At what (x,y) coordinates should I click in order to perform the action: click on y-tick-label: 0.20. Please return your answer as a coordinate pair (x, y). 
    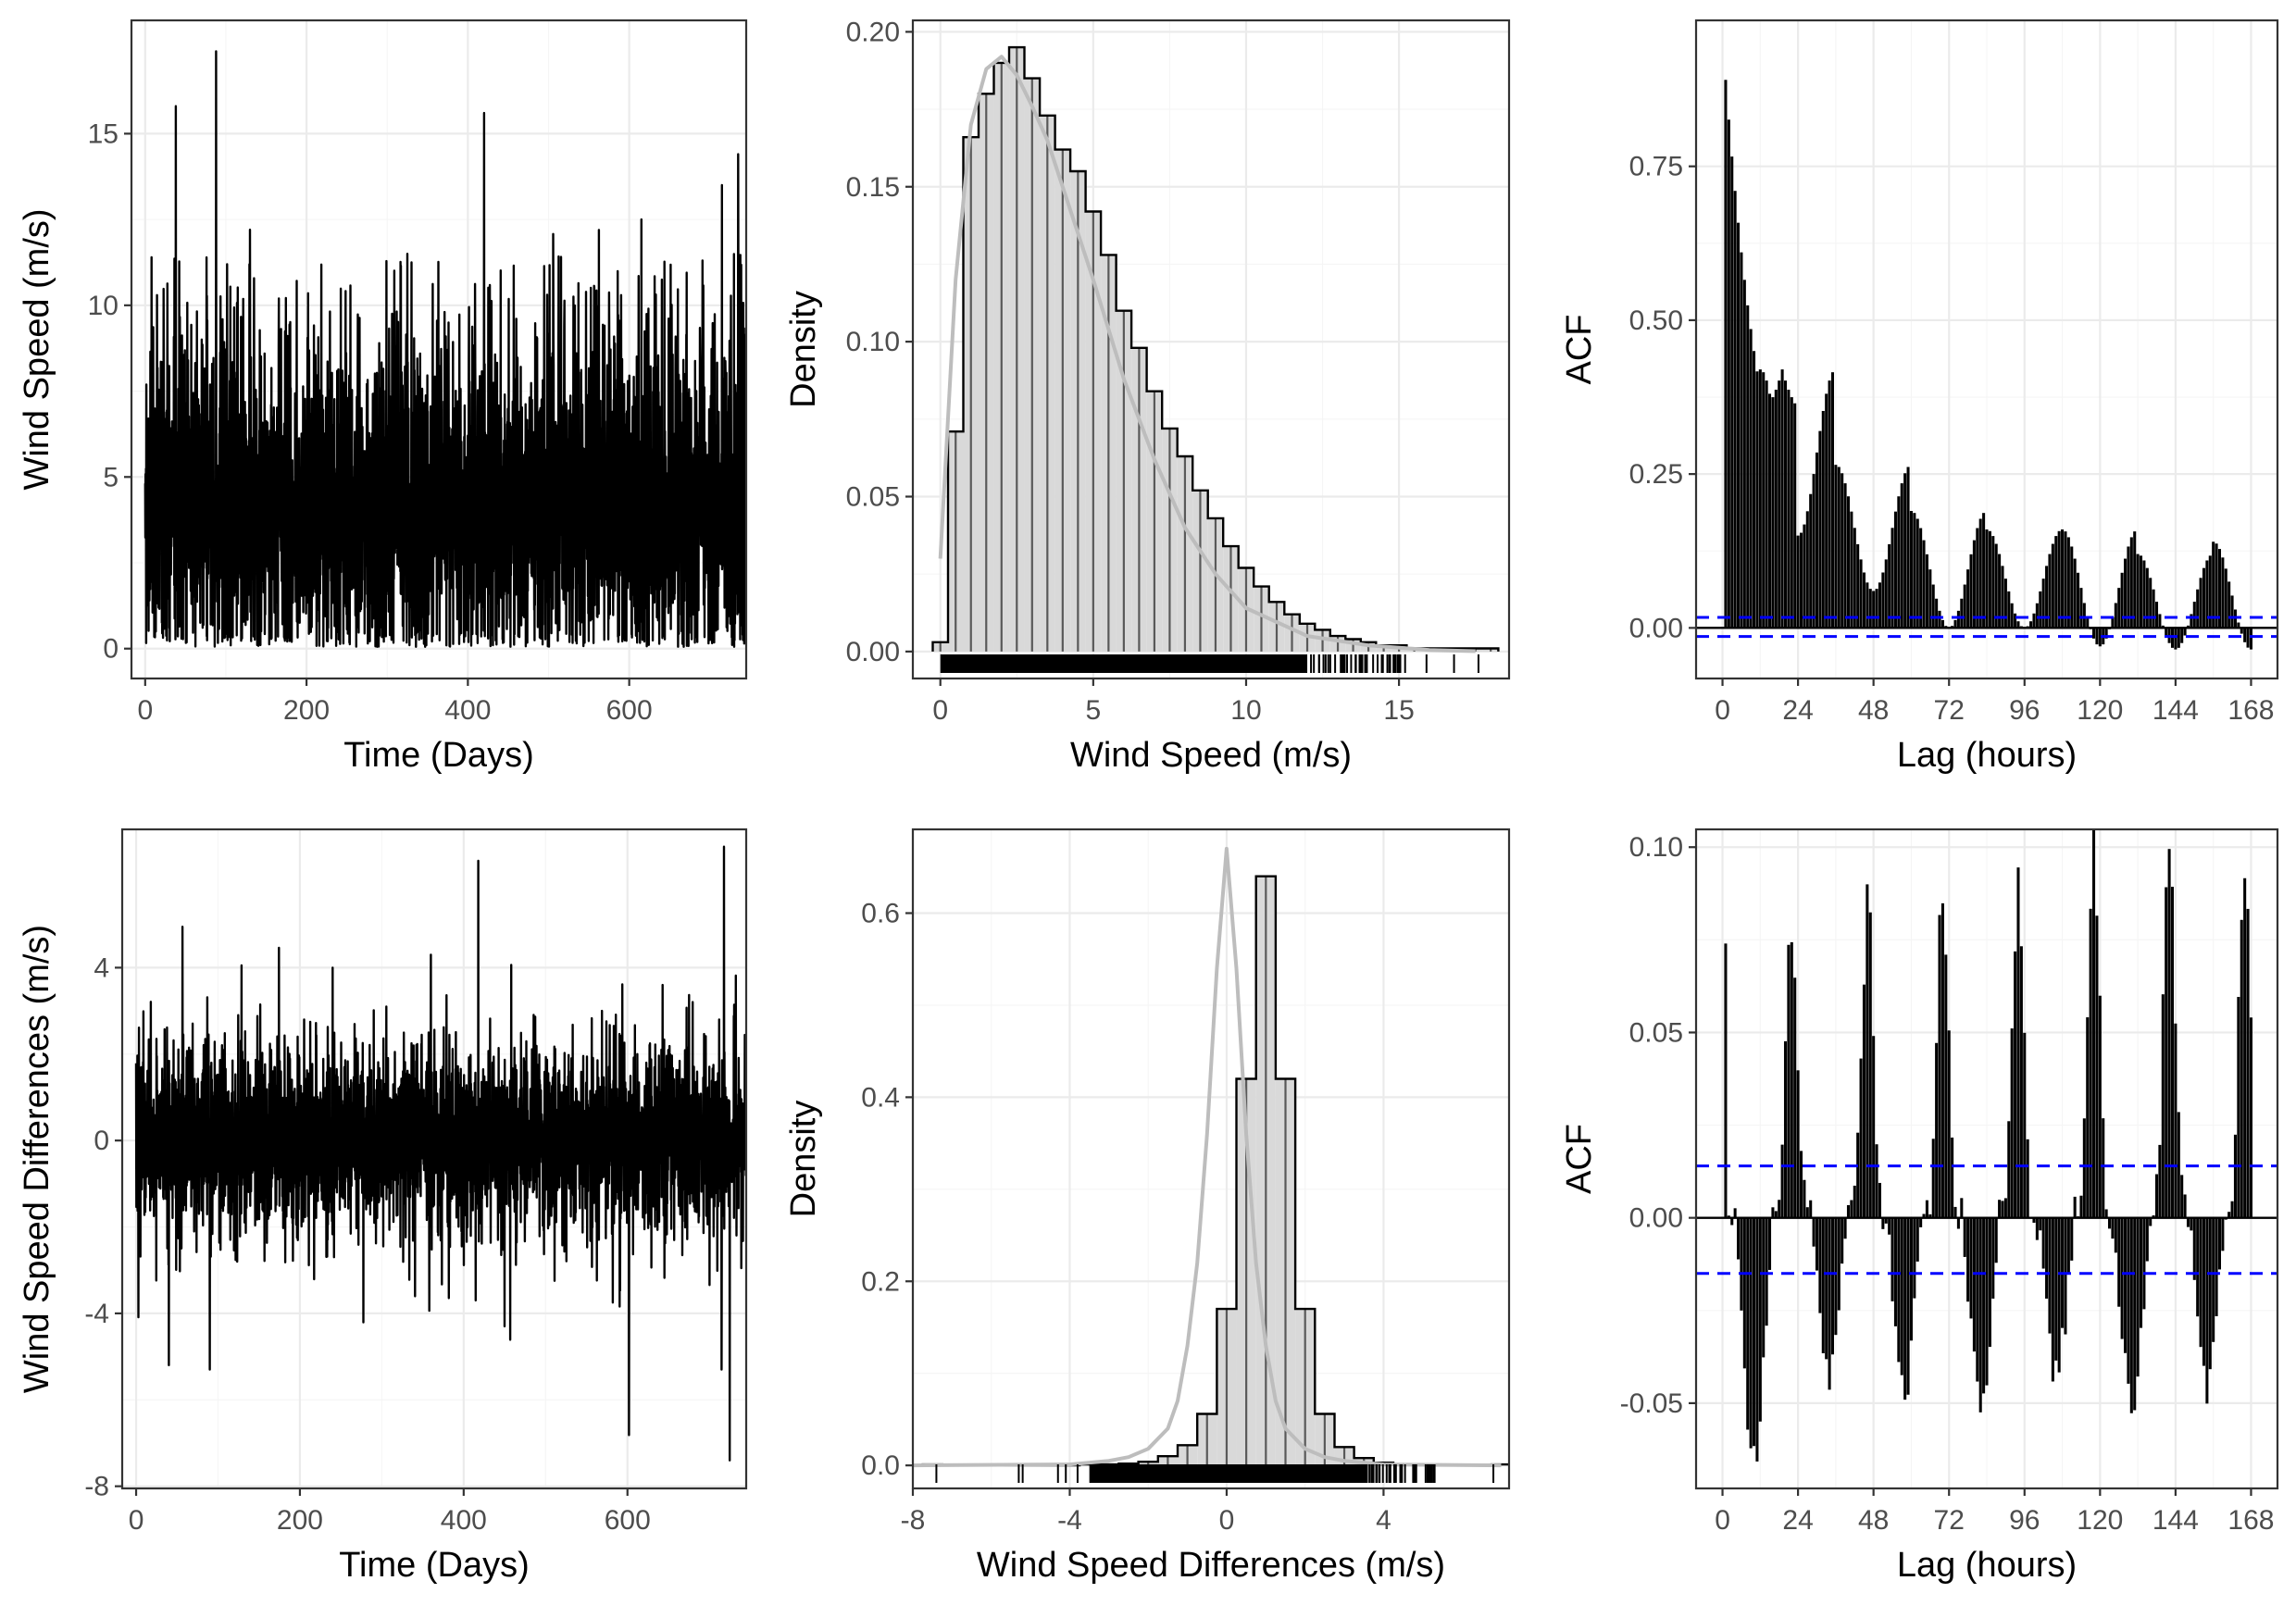
    Looking at the image, I should click on (873, 32).